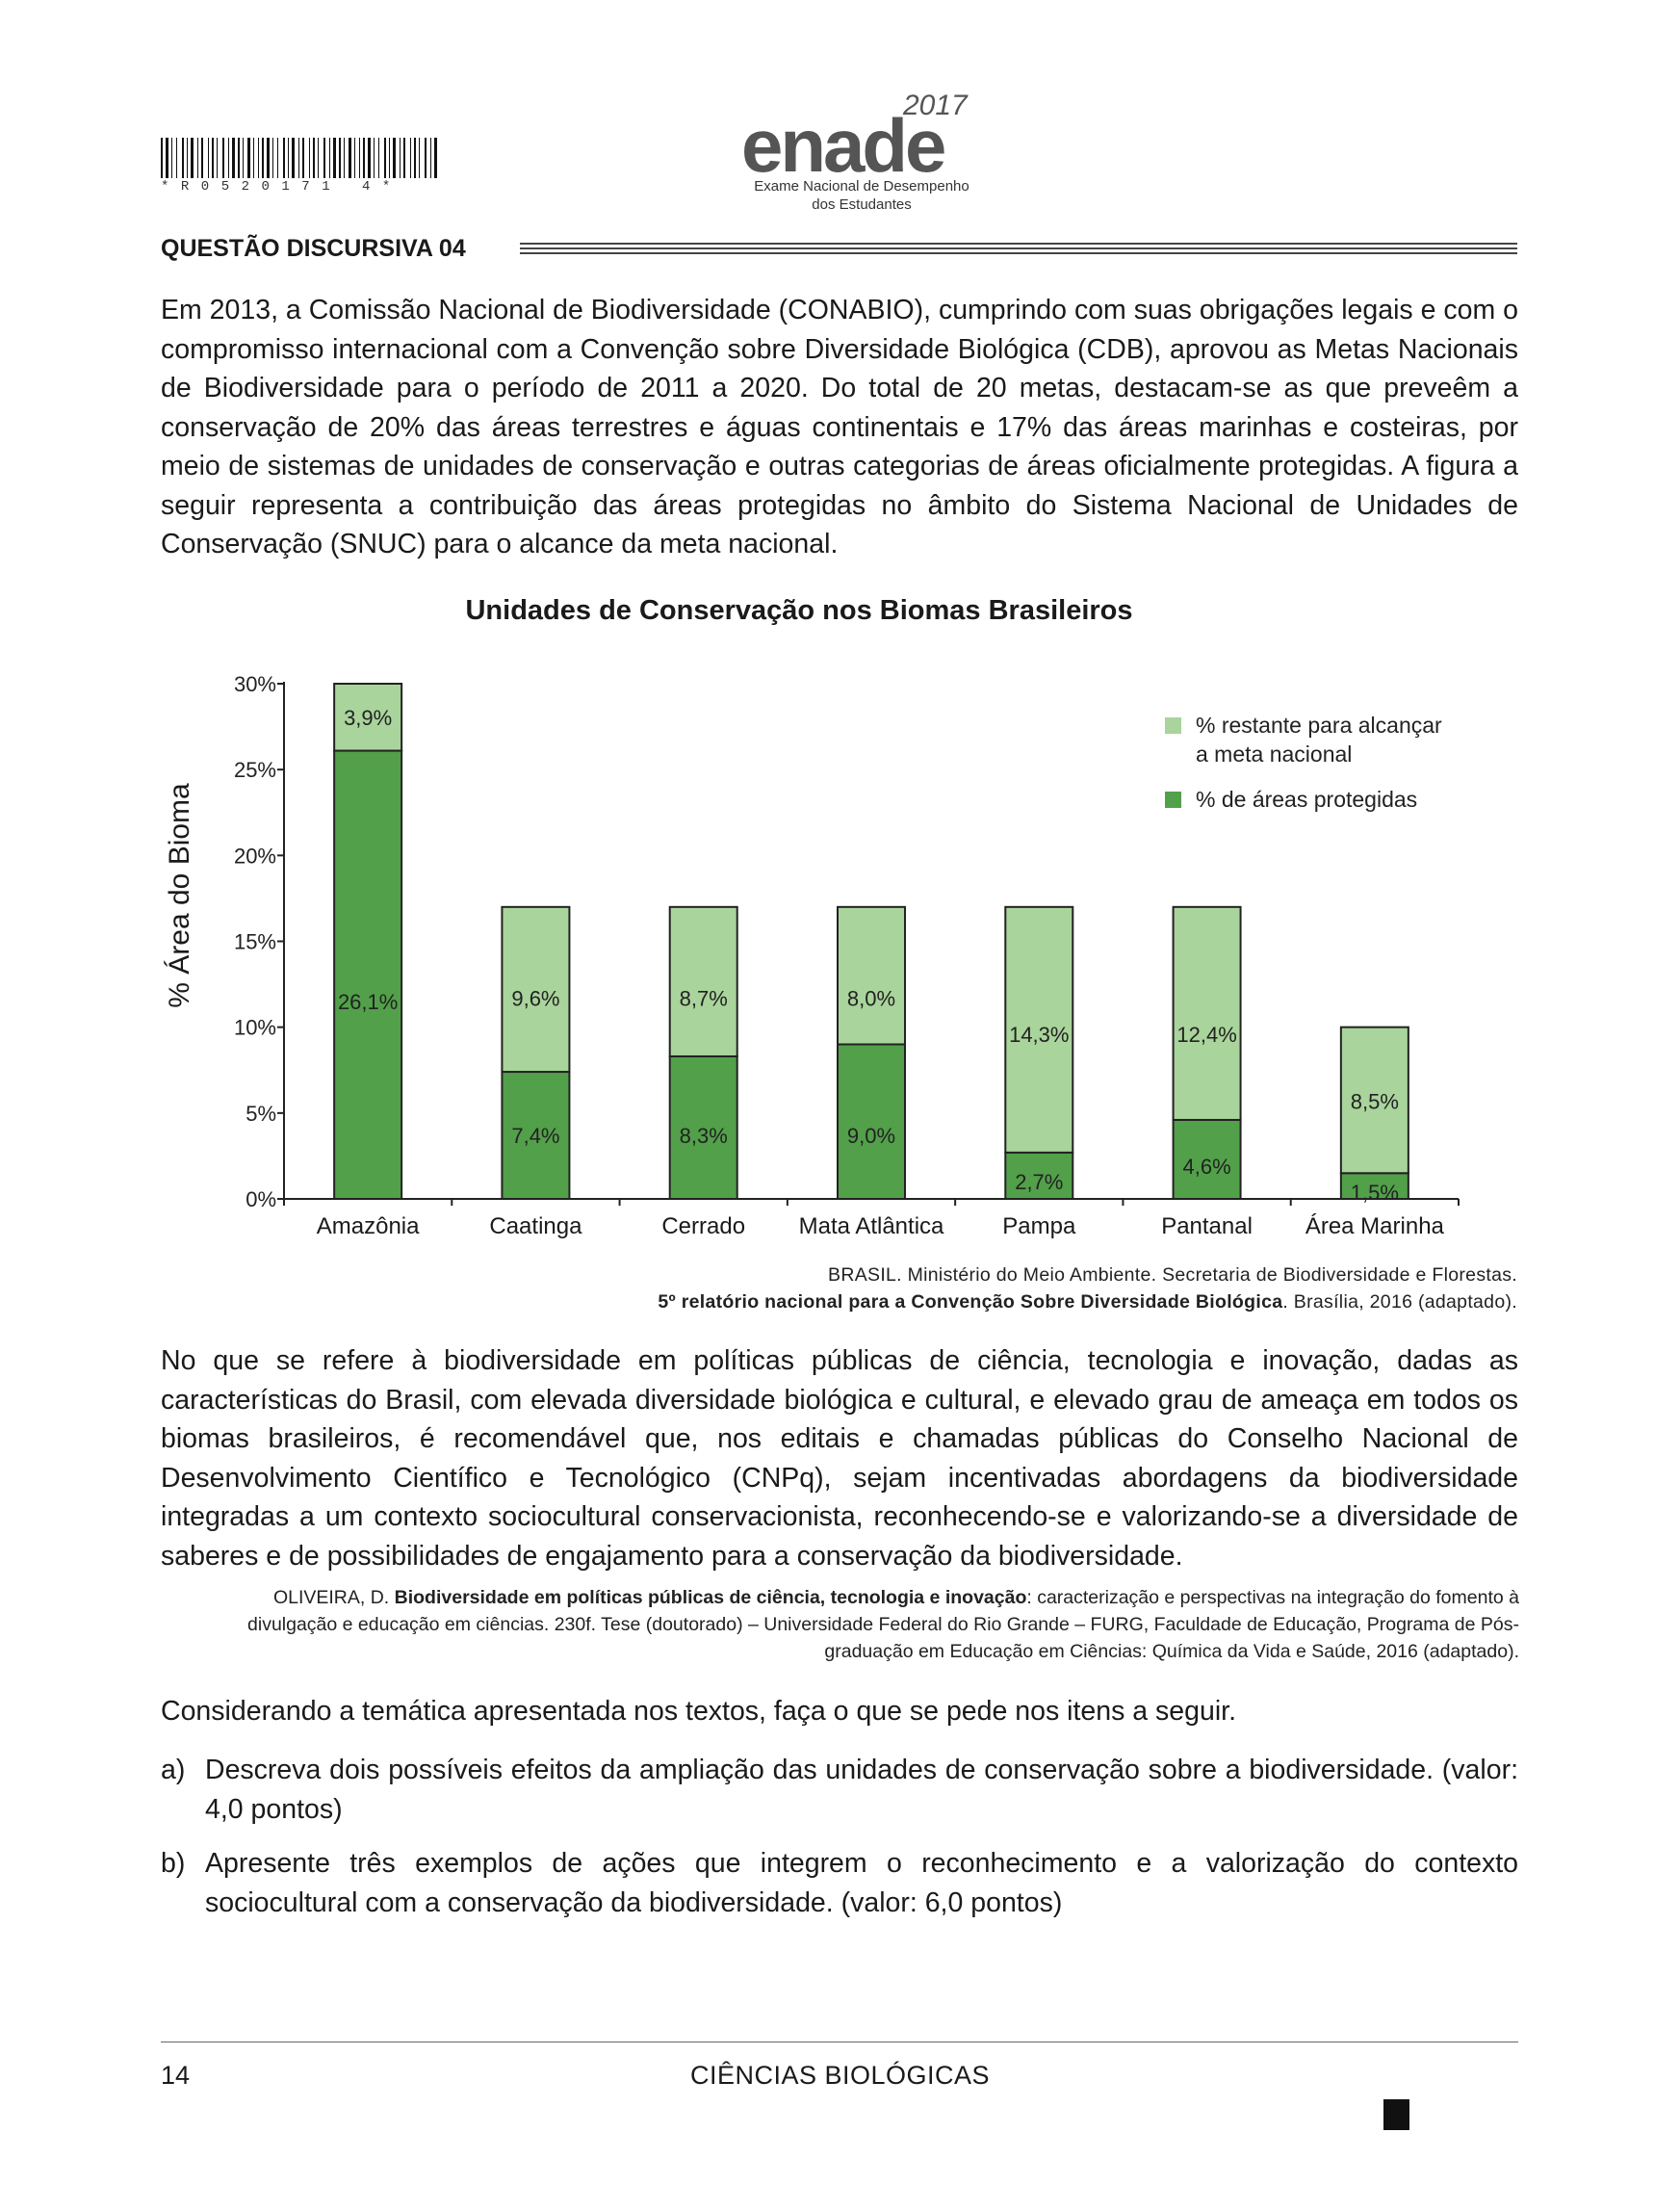  Describe the element at coordinates (1039, 1035) in the screenshot. I see `data-label-remaining: 14,3%` at that location.